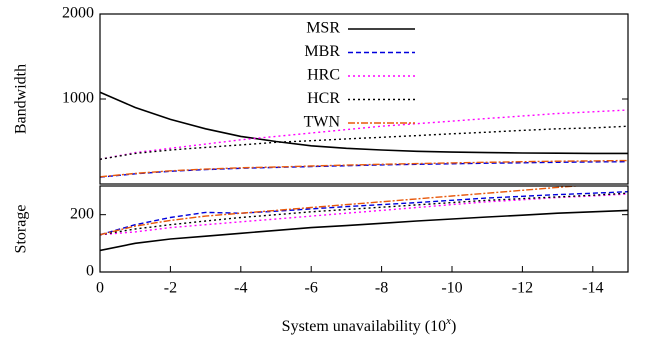 This screenshot has height=351, width=650. Describe the element at coordinates (323, 75) in the screenshot. I see `legend-label: HRC` at that location.